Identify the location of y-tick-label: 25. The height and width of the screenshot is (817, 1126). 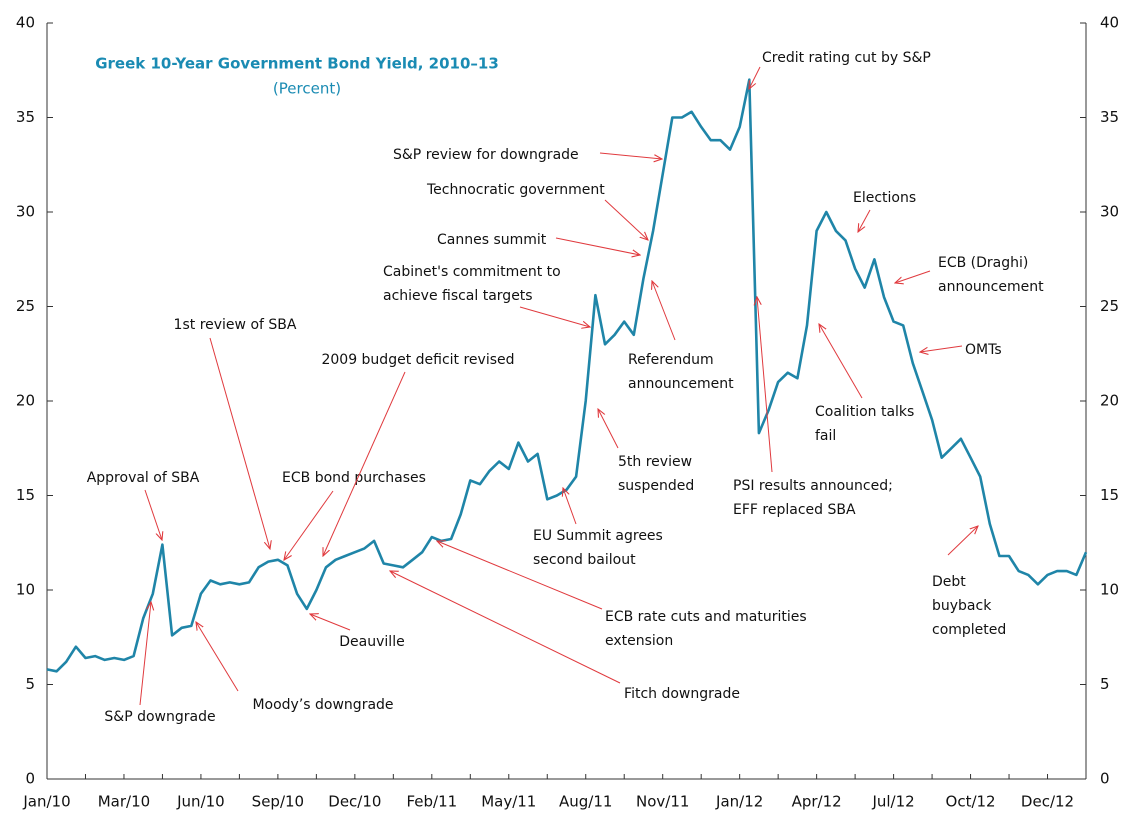
(25, 306).